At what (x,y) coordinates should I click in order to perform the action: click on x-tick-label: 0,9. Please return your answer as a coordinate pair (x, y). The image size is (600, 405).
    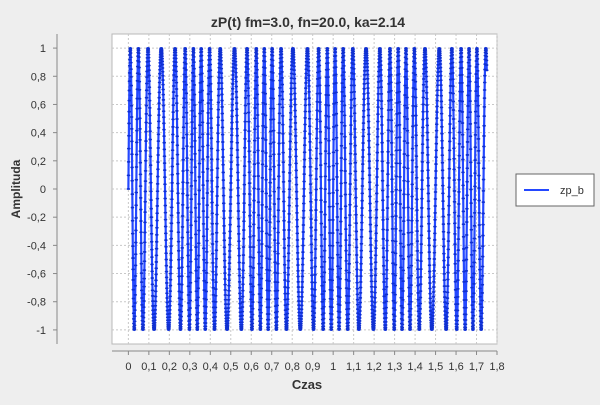
    Looking at the image, I should click on (312, 367).